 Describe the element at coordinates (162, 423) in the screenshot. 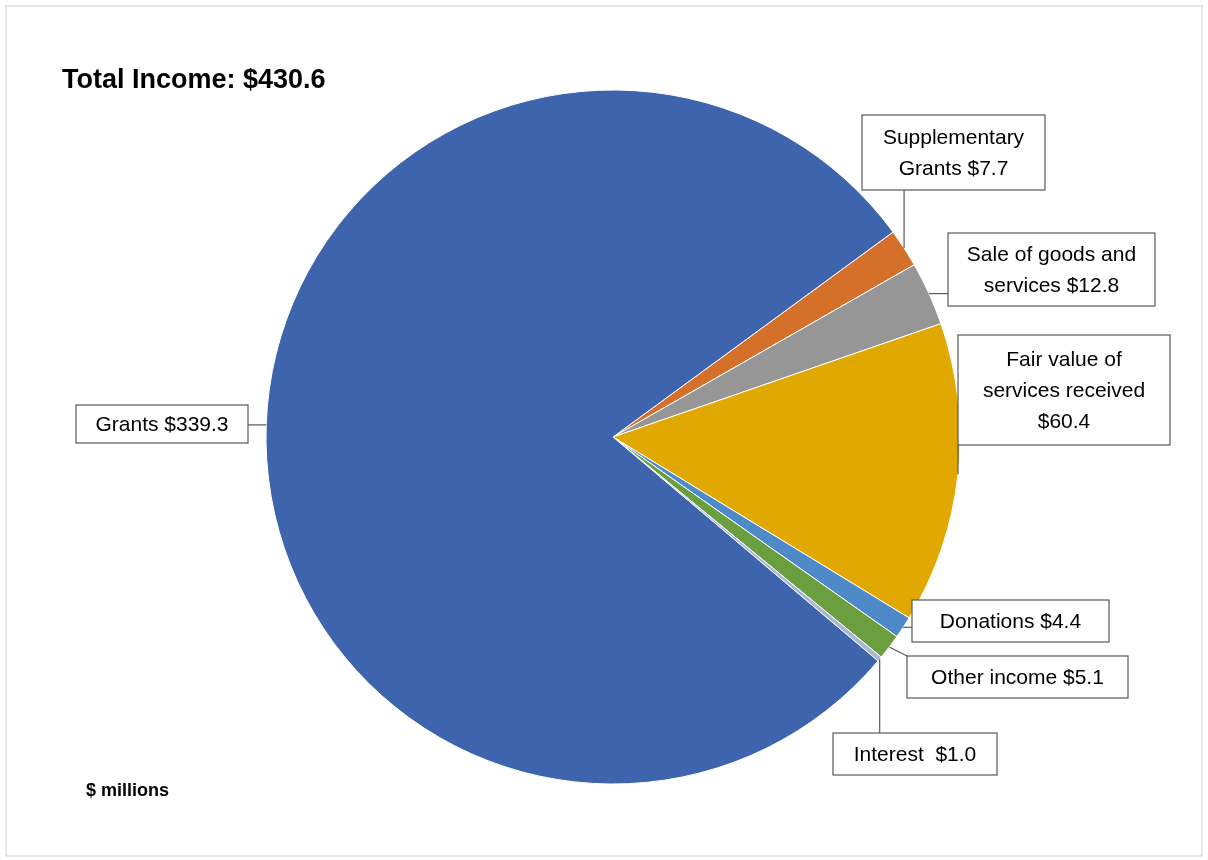

I see `slice-label: Grants $339.3` at that location.